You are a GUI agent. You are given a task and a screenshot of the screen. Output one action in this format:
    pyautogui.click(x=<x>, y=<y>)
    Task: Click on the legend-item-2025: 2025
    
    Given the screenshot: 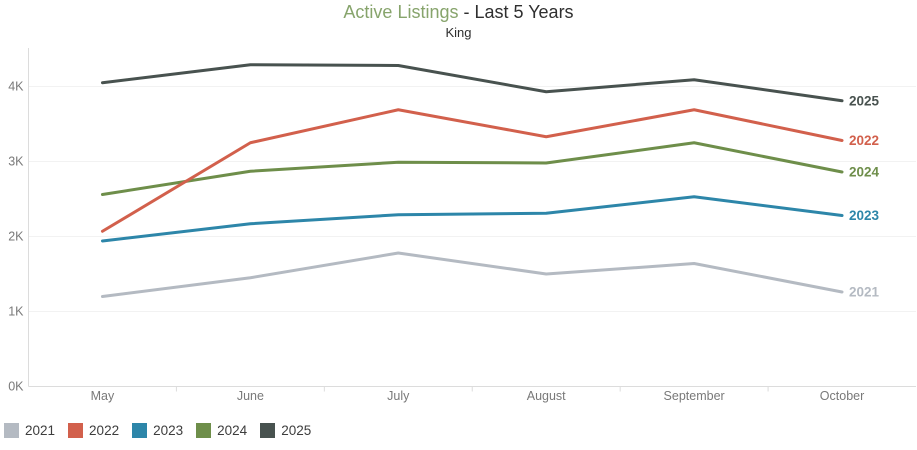 What is the action you would take?
    pyautogui.click(x=285, y=430)
    